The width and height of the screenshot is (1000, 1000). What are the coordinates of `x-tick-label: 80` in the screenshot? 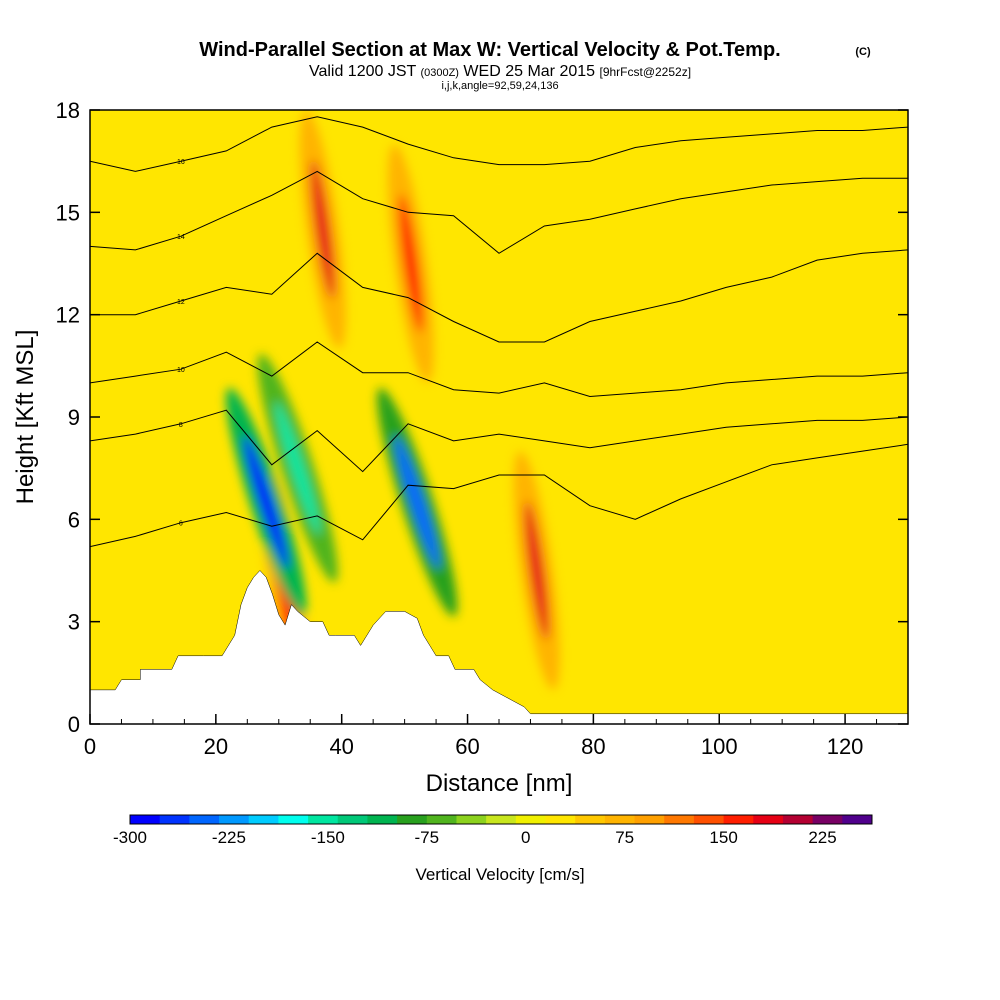 It's located at (593, 746).